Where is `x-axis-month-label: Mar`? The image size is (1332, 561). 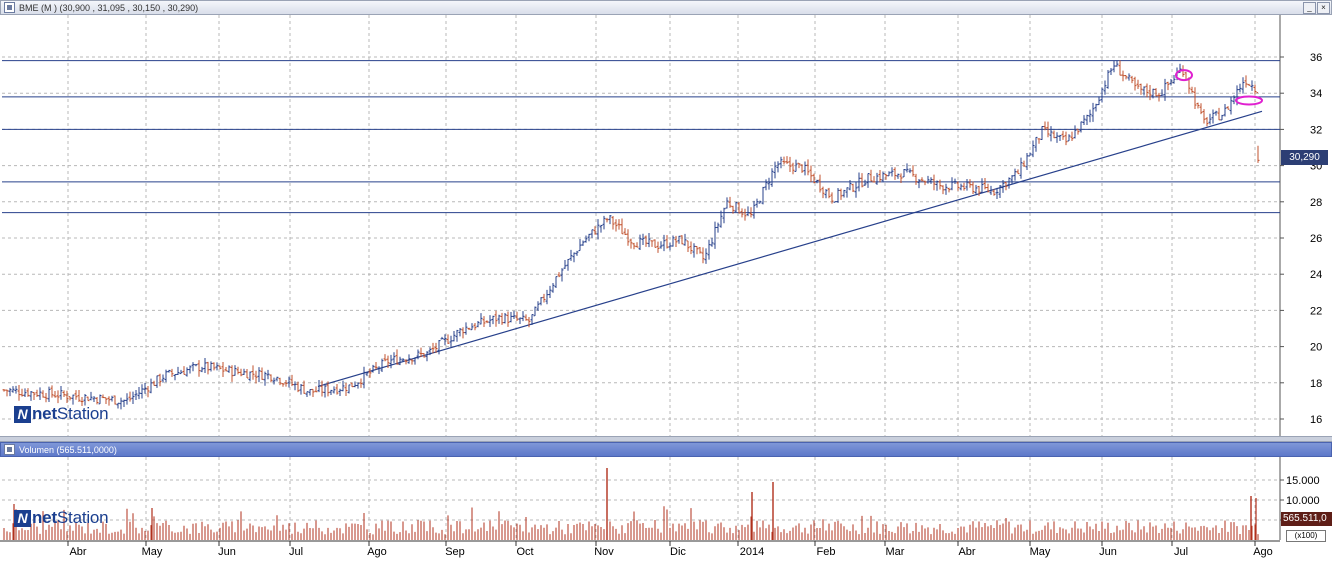
x-axis-month-label: Mar is located at coordinates (895, 552).